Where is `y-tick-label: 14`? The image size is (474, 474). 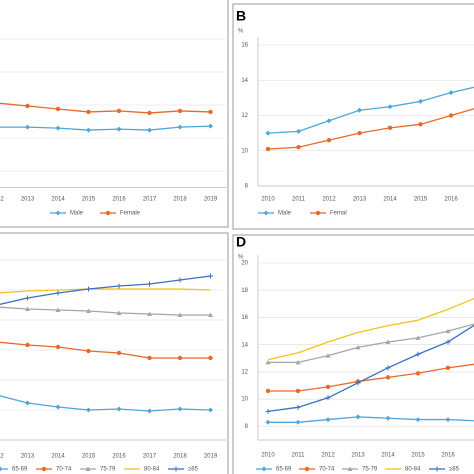
y-tick-label: 14 is located at coordinates (244, 345).